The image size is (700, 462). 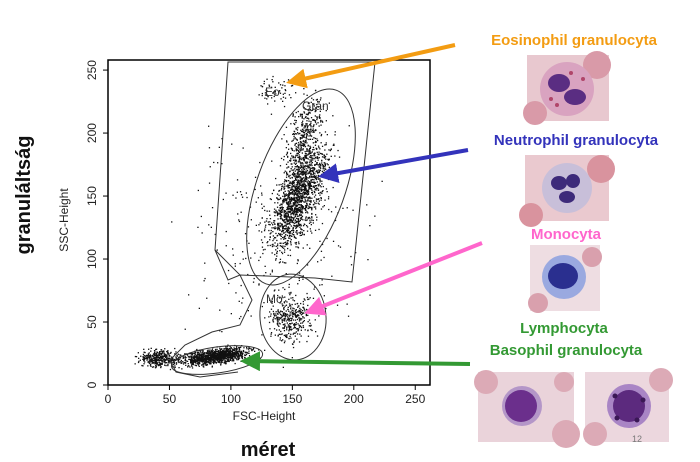 I want to click on eo-gate, so click(x=295, y=172).